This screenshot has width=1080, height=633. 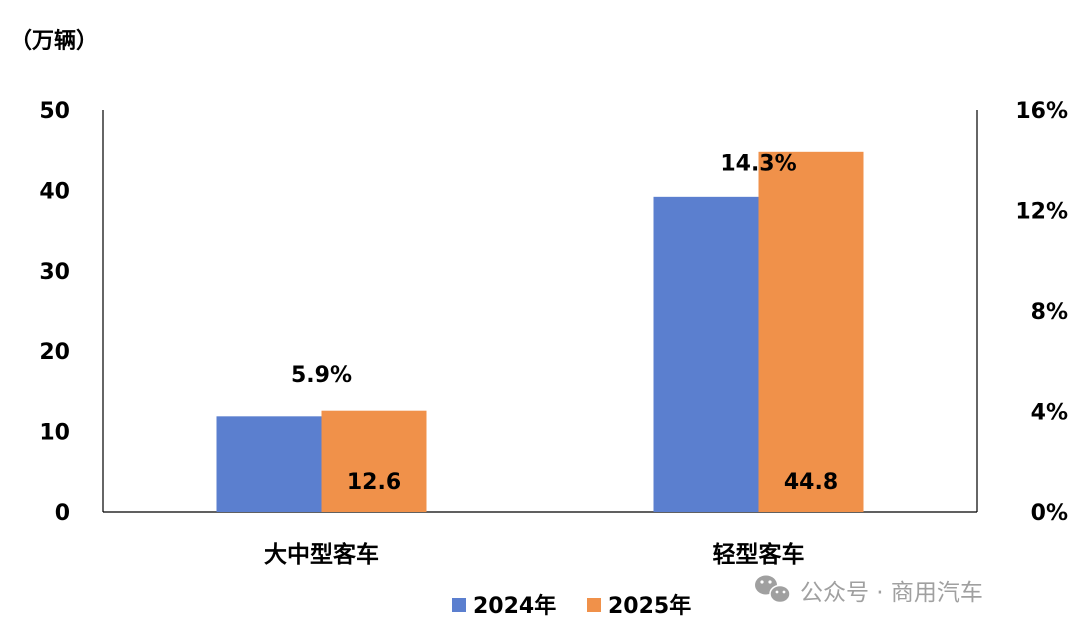 I want to click on y-tick-label: 10, so click(x=54, y=433).